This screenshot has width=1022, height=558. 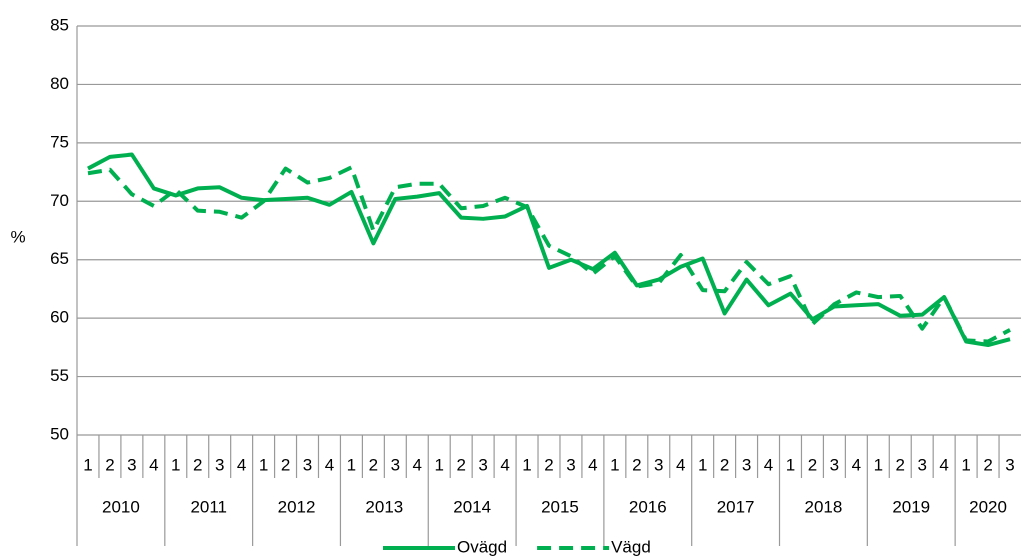 What do you see at coordinates (59, 141) in the screenshot?
I see `y-tick-label: 75` at bounding box center [59, 141].